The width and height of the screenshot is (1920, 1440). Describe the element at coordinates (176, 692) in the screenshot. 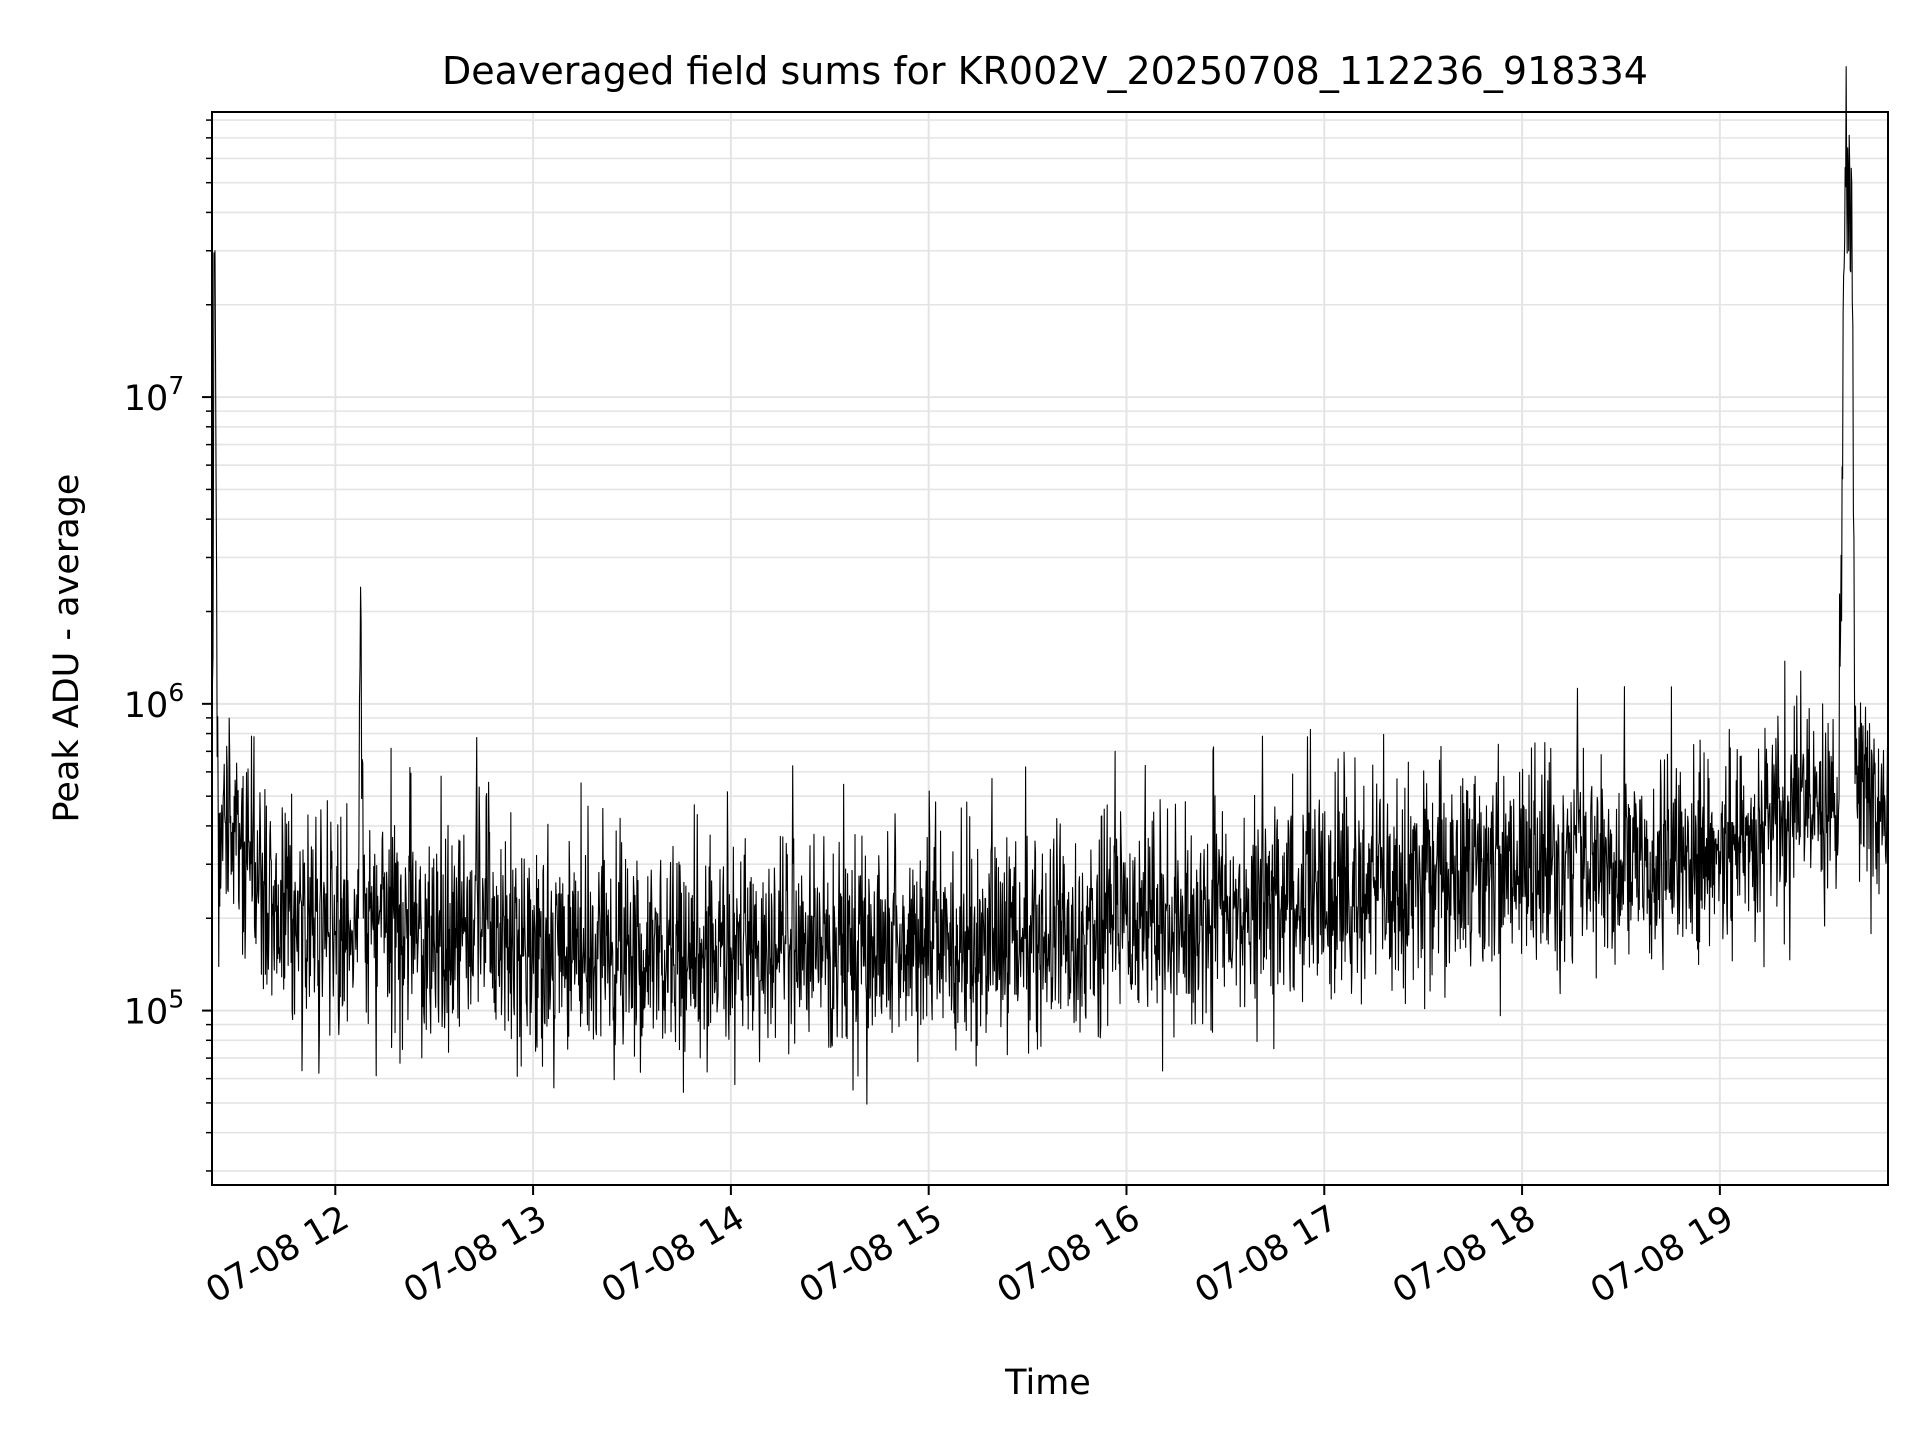

I see `y-tick-exponent: 6` at that location.